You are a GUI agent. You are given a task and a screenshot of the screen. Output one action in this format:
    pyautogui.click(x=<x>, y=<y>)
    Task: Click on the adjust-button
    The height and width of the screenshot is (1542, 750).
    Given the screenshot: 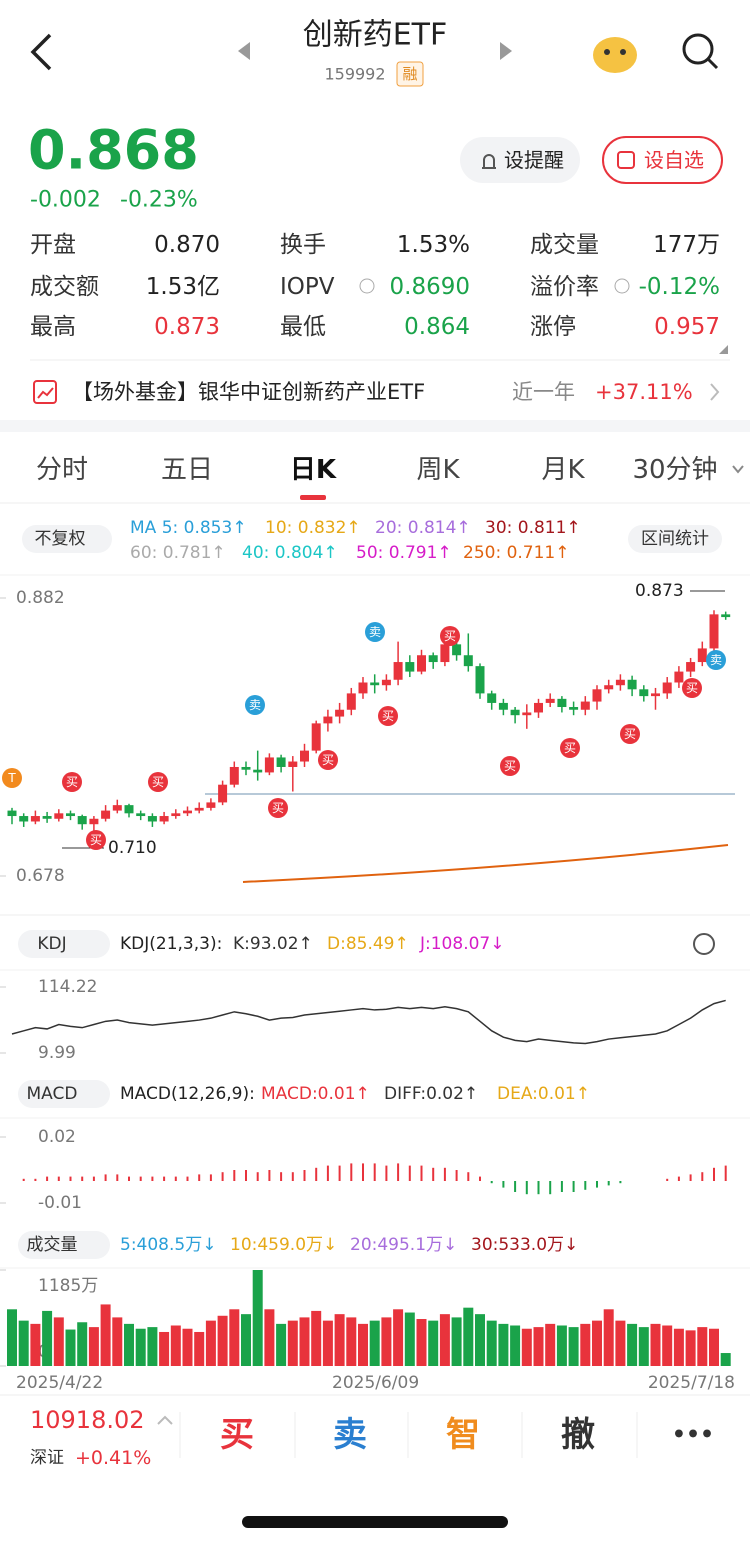 What is the action you would take?
    pyautogui.click(x=67, y=539)
    